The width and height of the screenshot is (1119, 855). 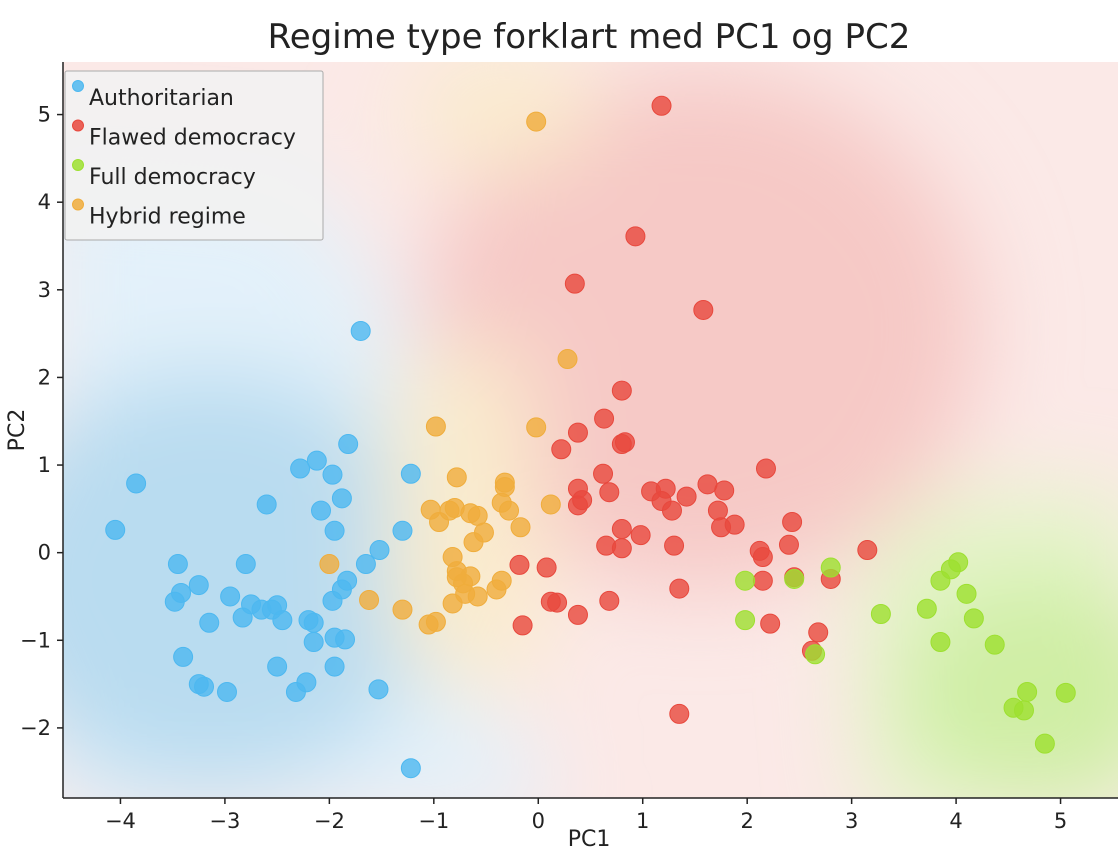 I want to click on legend-box, so click(x=194, y=155).